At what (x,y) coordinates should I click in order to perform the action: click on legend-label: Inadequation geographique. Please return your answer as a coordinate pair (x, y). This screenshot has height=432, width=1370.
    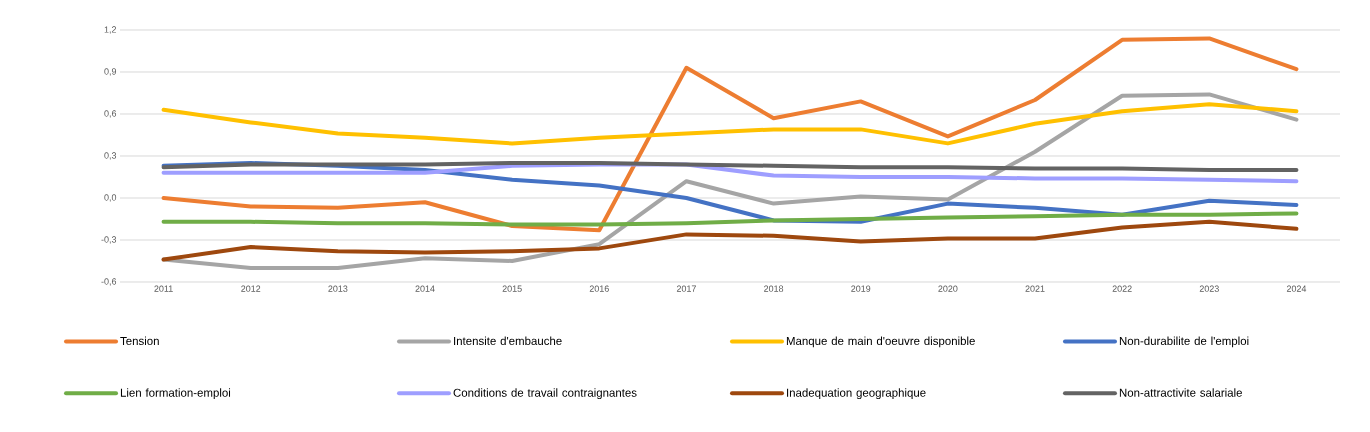
    Looking at the image, I should click on (856, 394).